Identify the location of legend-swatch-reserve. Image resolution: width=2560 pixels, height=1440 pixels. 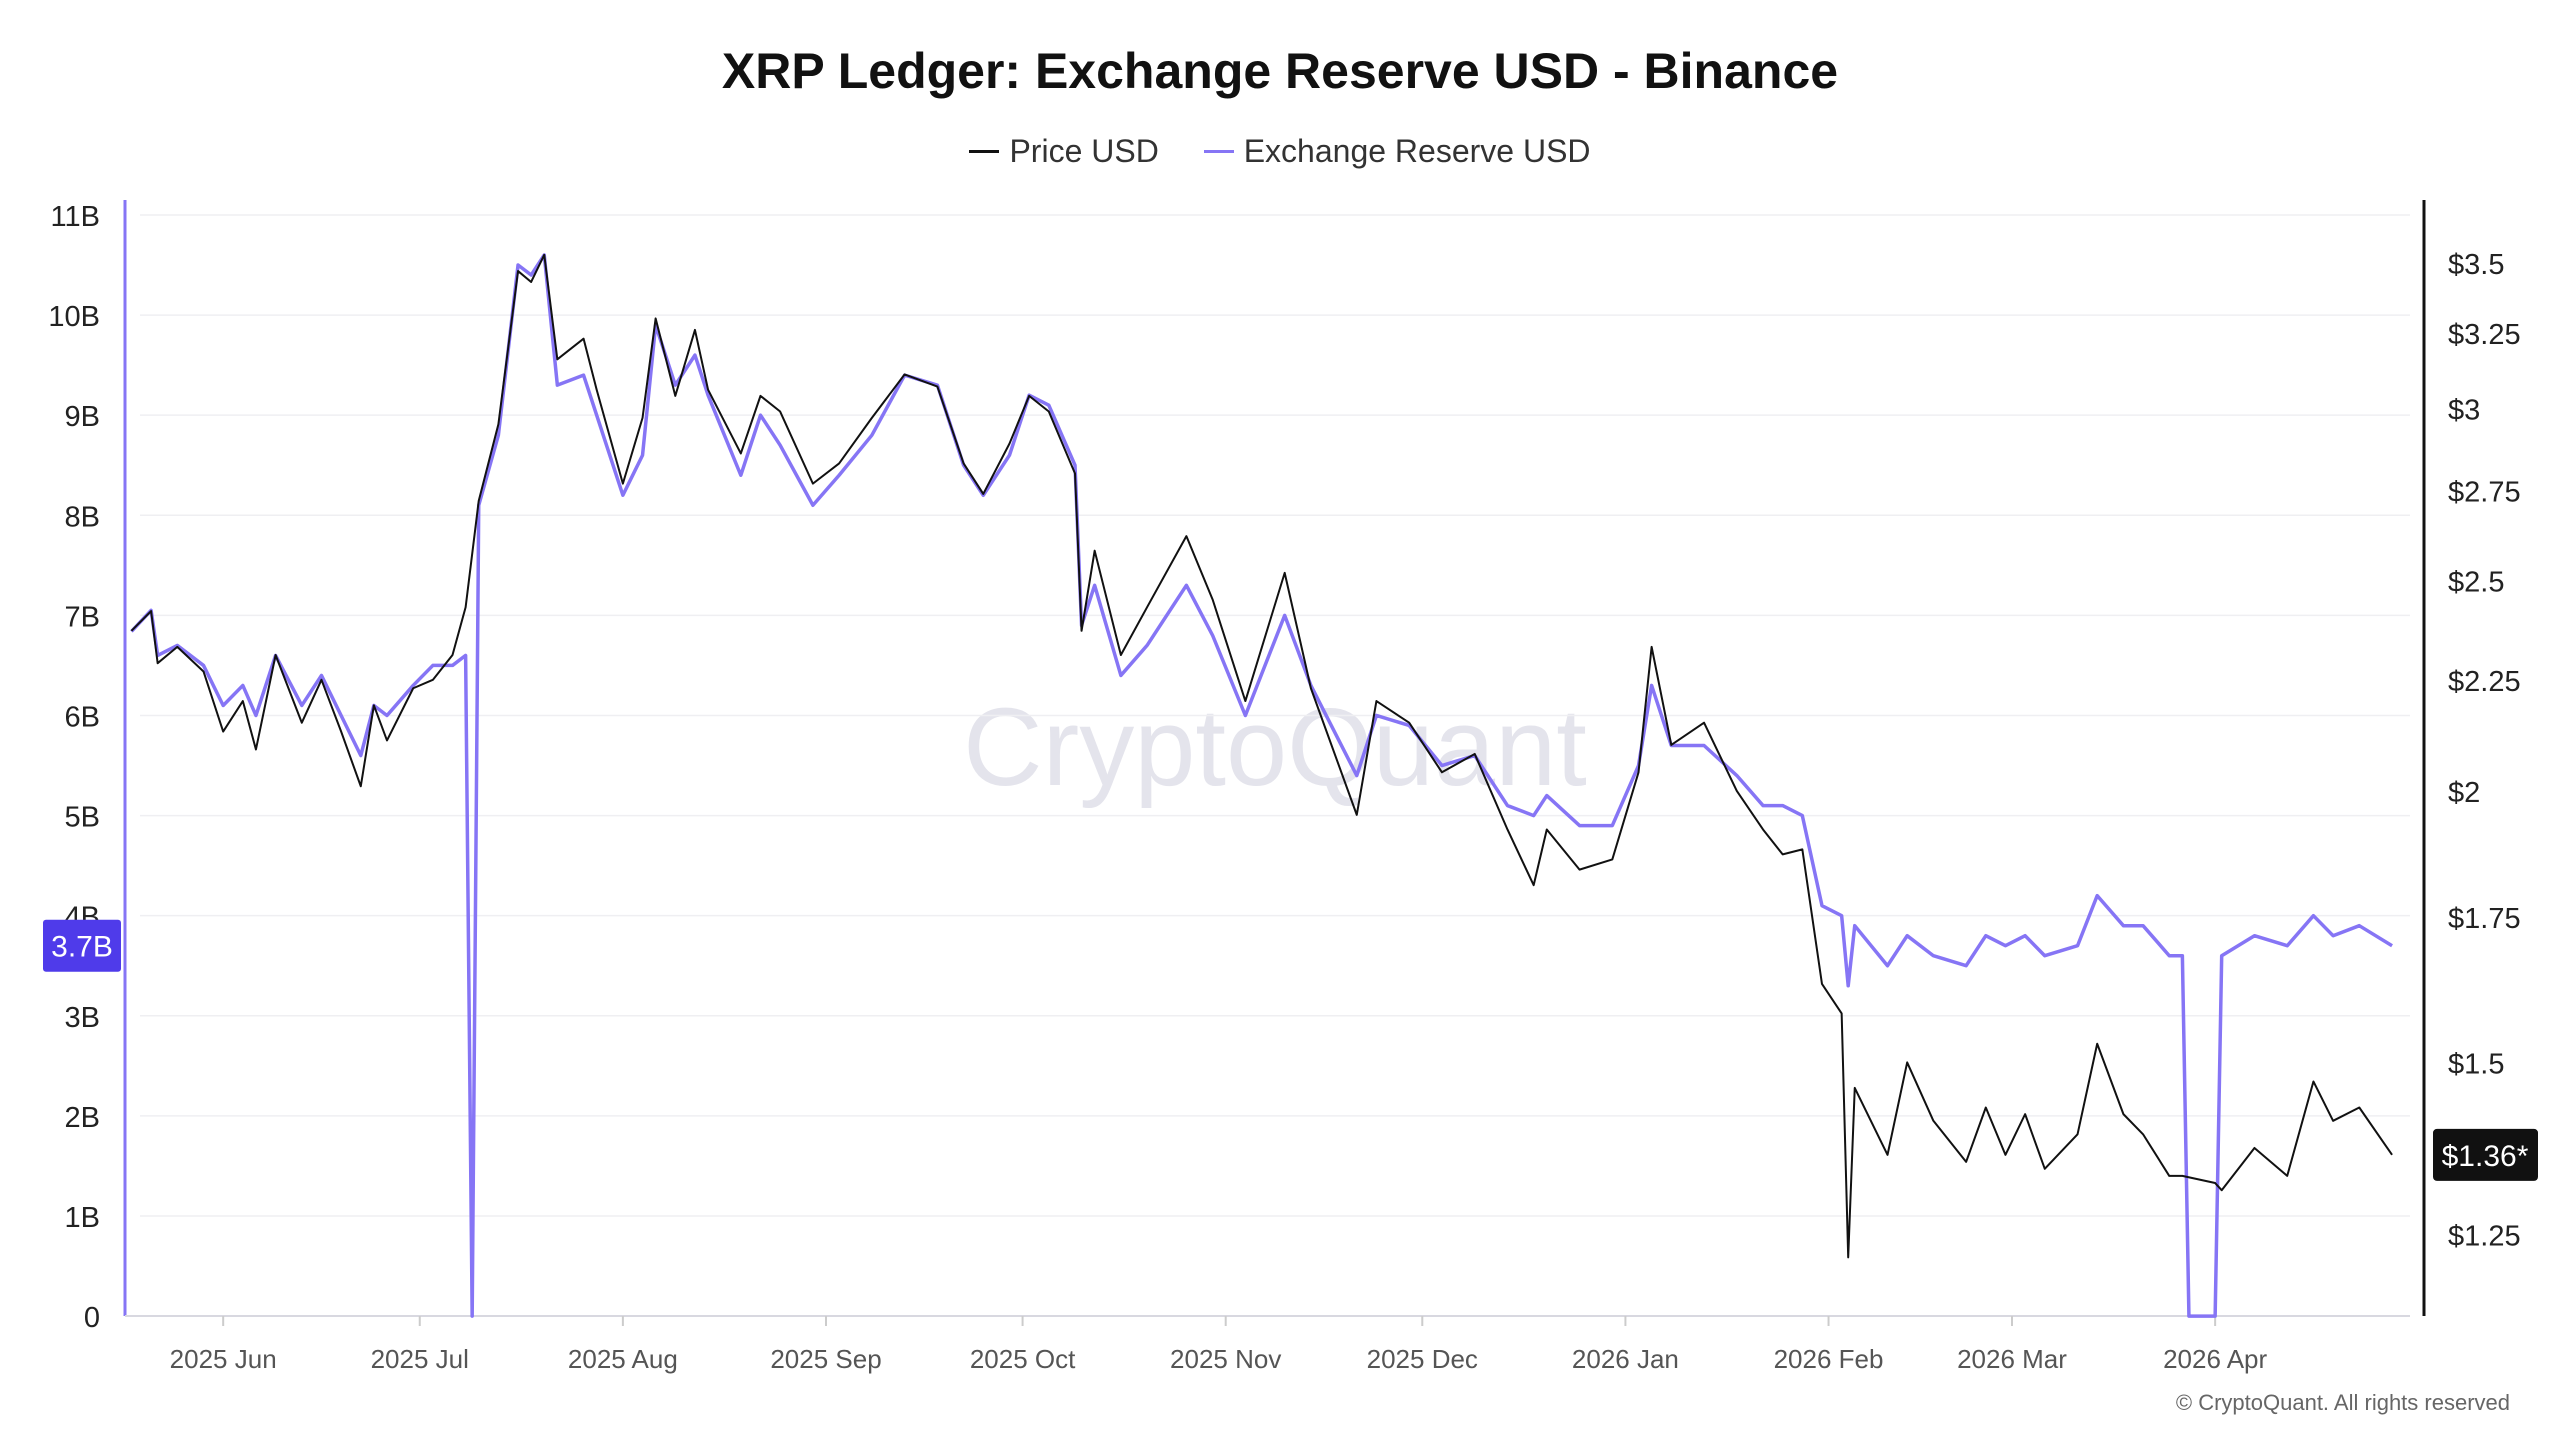
(1218, 151).